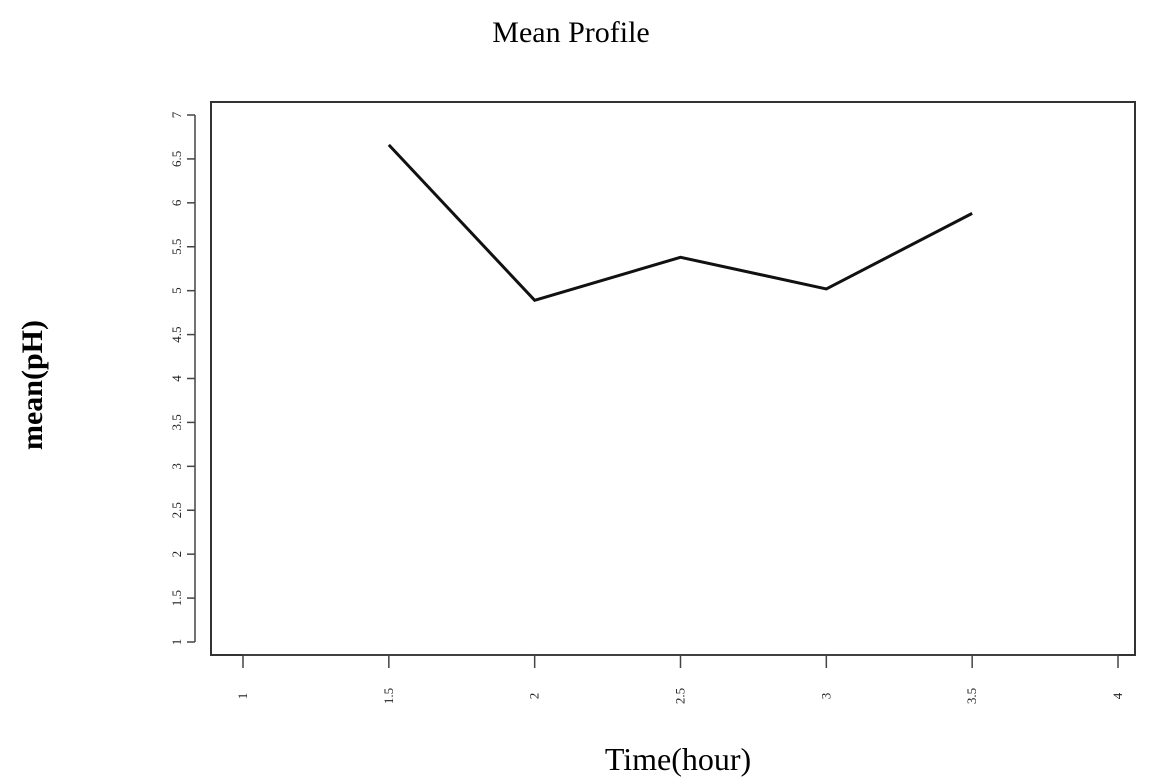  Describe the element at coordinates (825, 696) in the screenshot. I see `x-tick-label: 3` at that location.